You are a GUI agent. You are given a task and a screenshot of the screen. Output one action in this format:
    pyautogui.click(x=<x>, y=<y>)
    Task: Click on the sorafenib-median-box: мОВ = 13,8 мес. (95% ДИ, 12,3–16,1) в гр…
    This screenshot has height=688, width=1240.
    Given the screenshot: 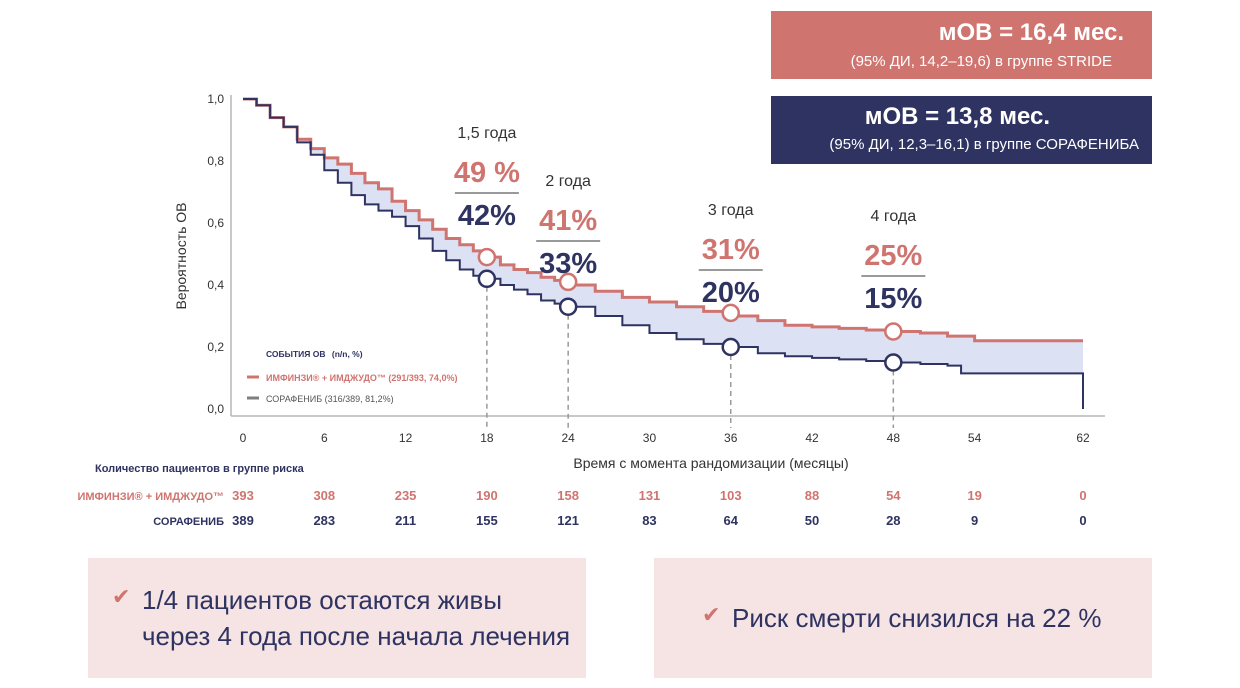 What is the action you would take?
    pyautogui.click(x=961, y=130)
    